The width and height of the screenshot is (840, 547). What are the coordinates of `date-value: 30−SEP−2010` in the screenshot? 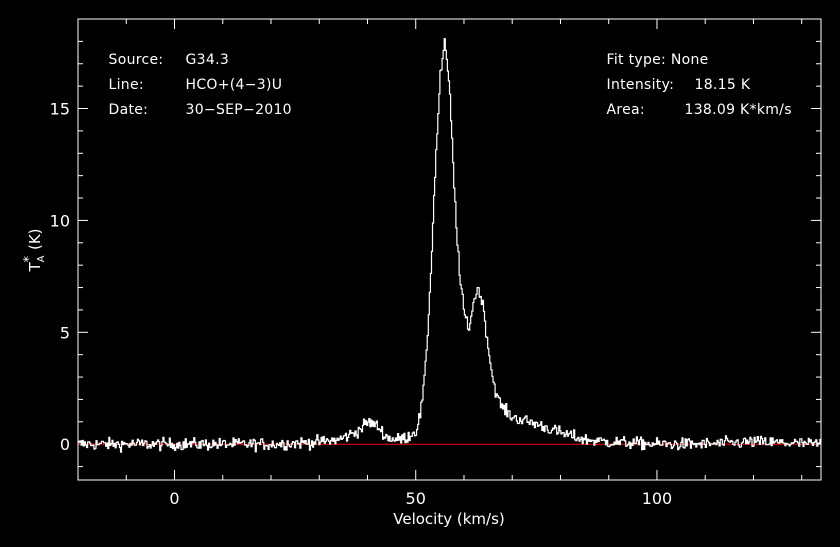 It's located at (238, 110).